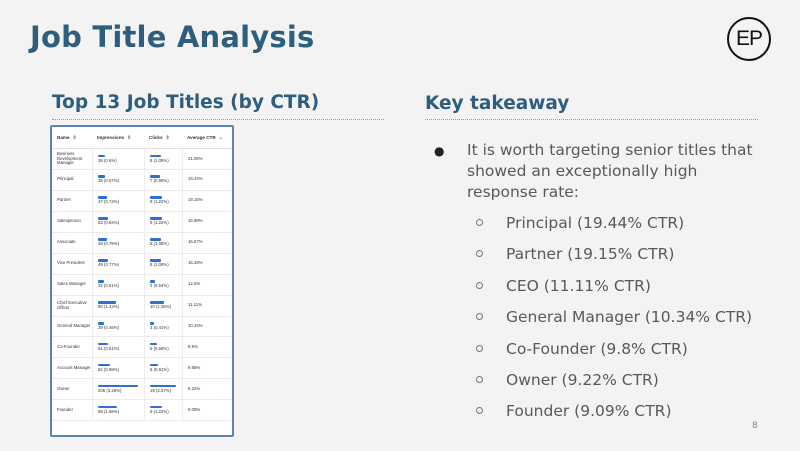  I want to click on impressions-value: 36 (0.57%), so click(109, 181).